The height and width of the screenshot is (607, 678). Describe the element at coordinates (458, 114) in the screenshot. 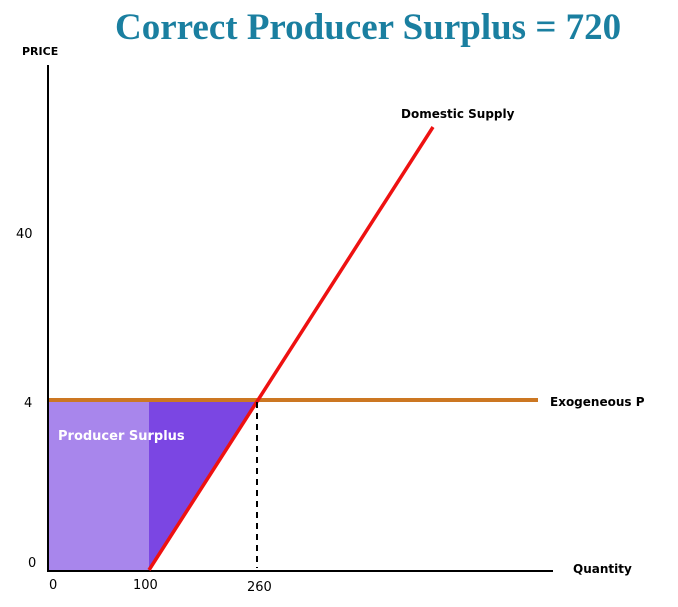

I see `domestic-supply-label: Domestic Supply` at that location.